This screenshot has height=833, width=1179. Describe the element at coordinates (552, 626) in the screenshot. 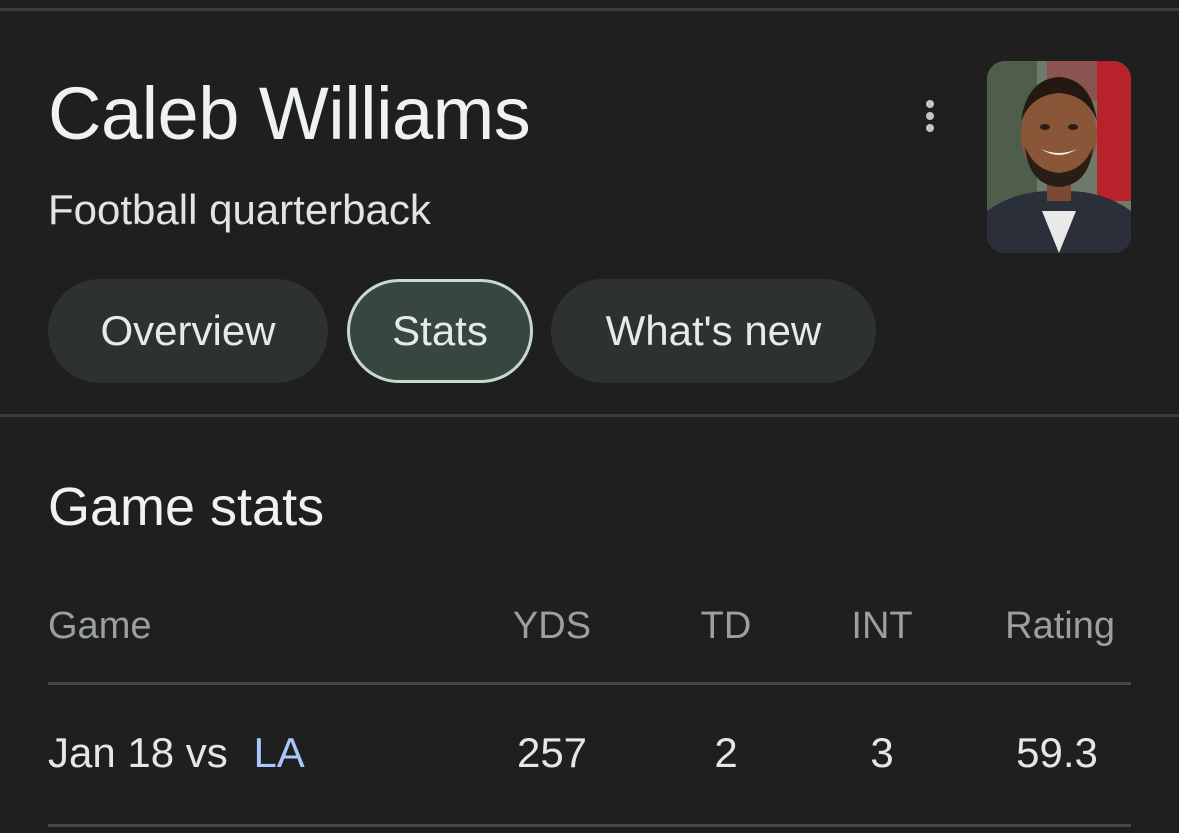

I see `column-header-yds: YDS` at that location.